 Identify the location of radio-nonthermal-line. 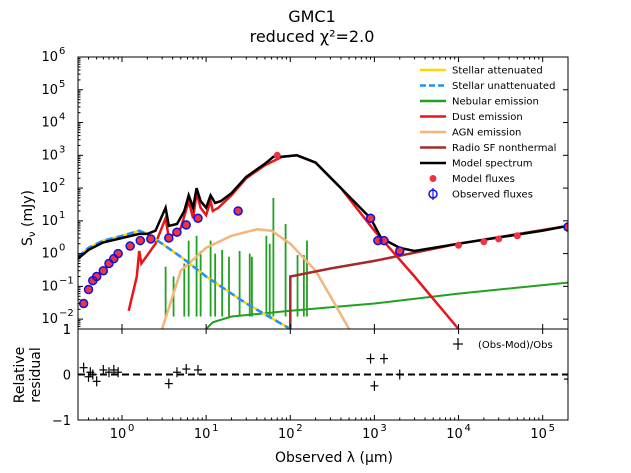
(428, 276).